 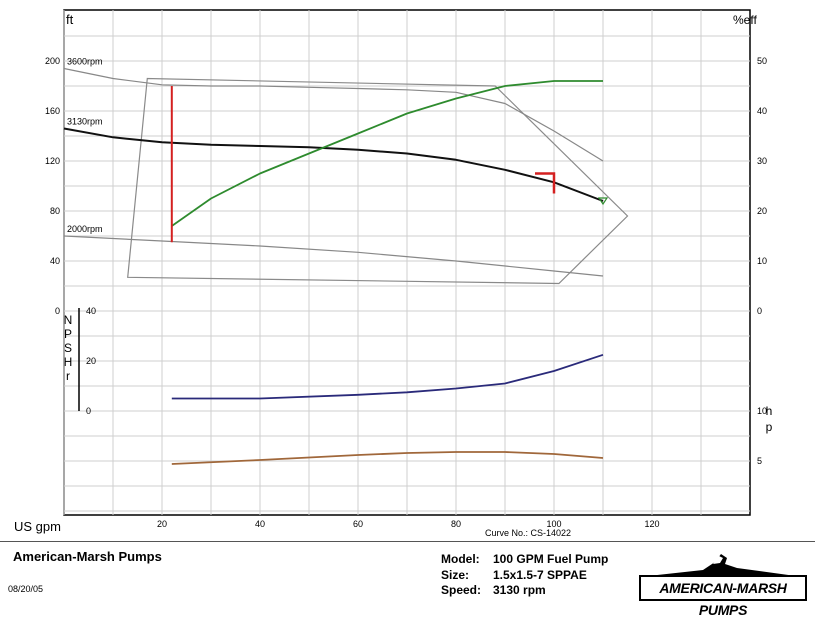 What do you see at coordinates (358, 524) in the screenshot?
I see `x-tick-label: 60` at bounding box center [358, 524].